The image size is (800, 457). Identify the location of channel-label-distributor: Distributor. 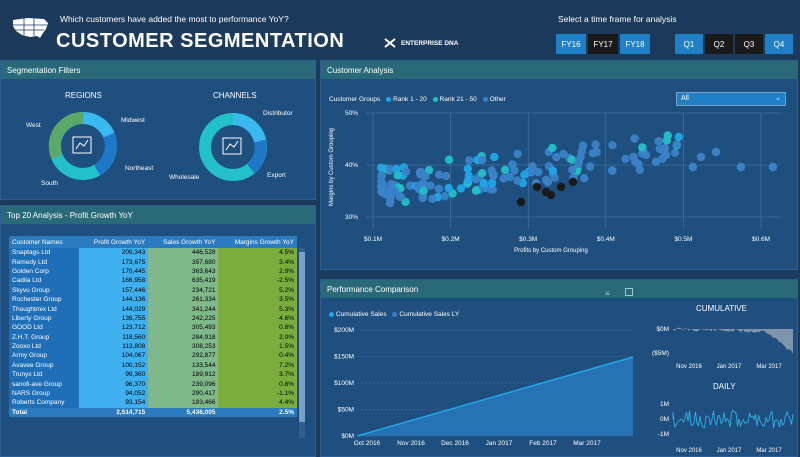
(278, 113).